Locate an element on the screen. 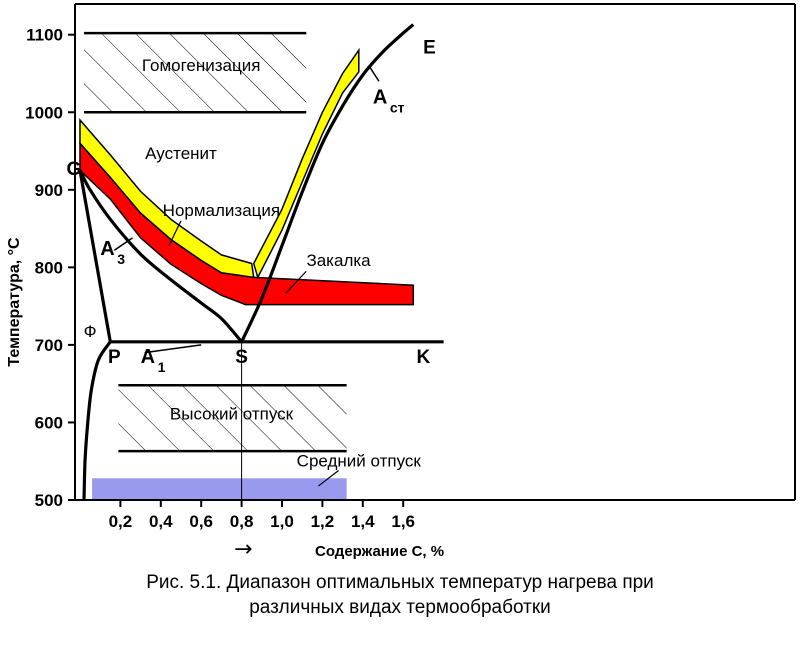 The width and height of the screenshot is (800, 650). annotation-phi: Ф is located at coordinates (90, 331).